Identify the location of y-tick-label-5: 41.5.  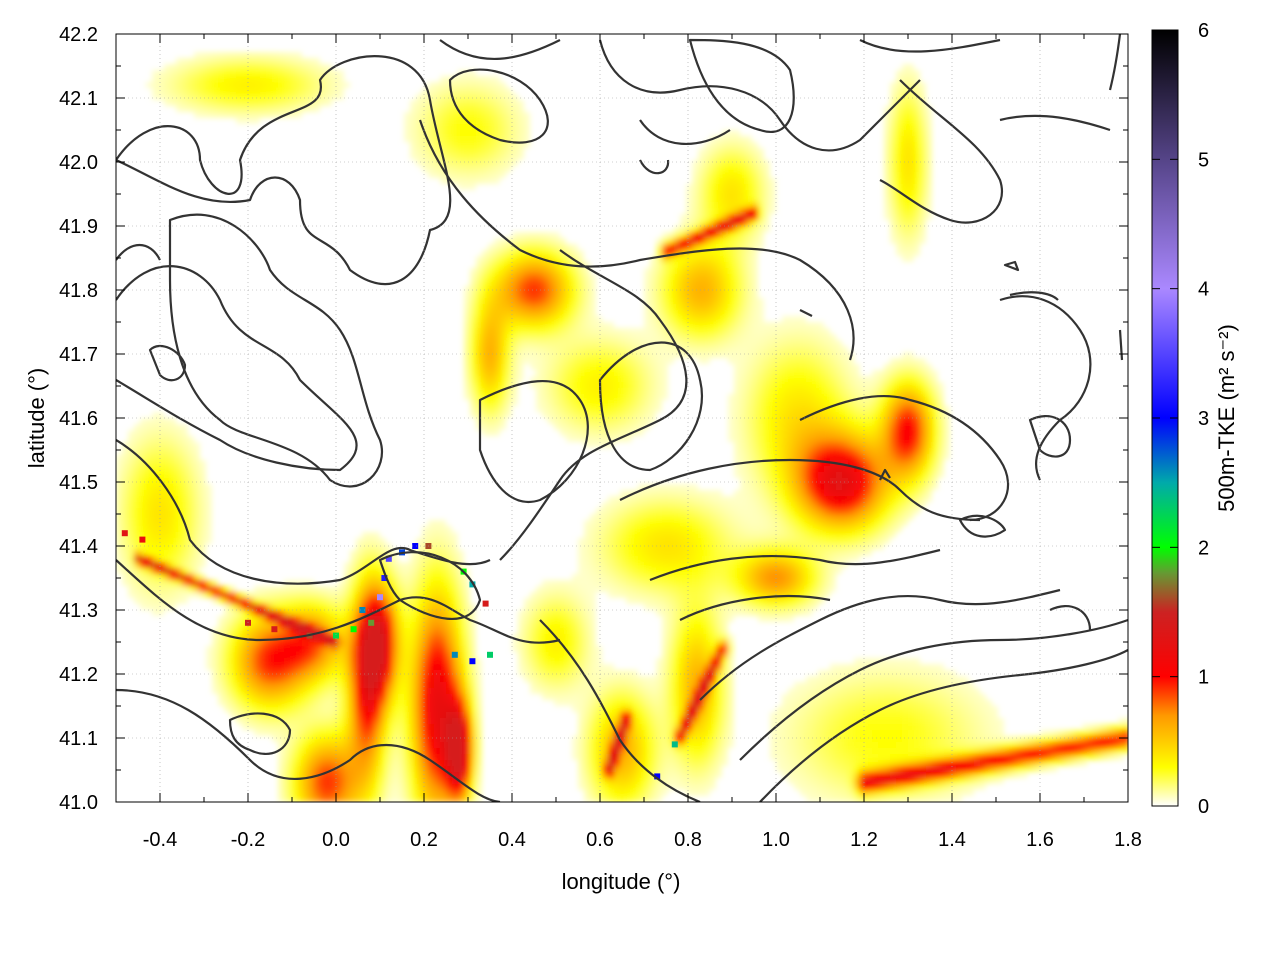
(78, 483).